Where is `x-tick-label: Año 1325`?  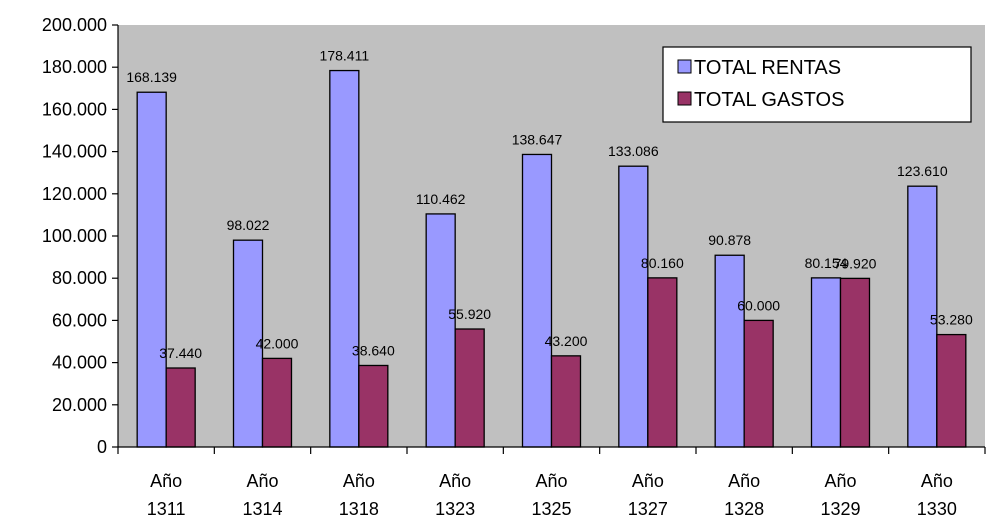
x-tick-label: Año 1325 is located at coordinates (551, 495).